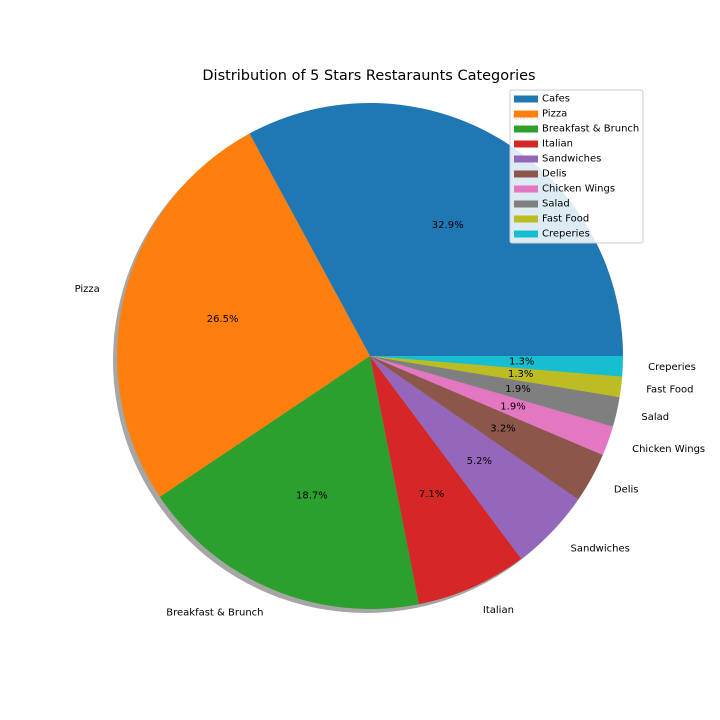 Image resolution: width=720 pixels, height=720 pixels. I want to click on legend-item-cafes: Cafes, so click(542, 99).